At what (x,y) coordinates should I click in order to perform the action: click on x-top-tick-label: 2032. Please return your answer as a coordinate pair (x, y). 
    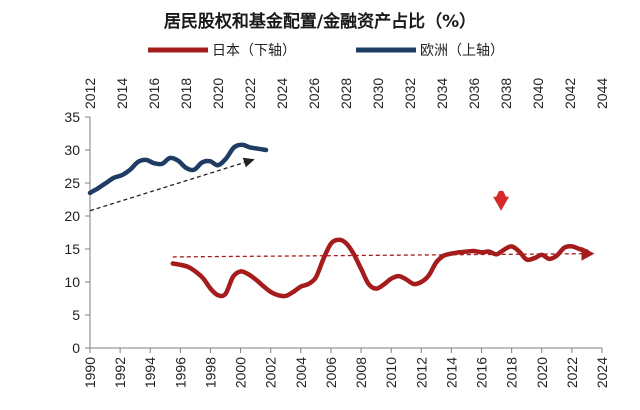
    Looking at the image, I should click on (410, 93).